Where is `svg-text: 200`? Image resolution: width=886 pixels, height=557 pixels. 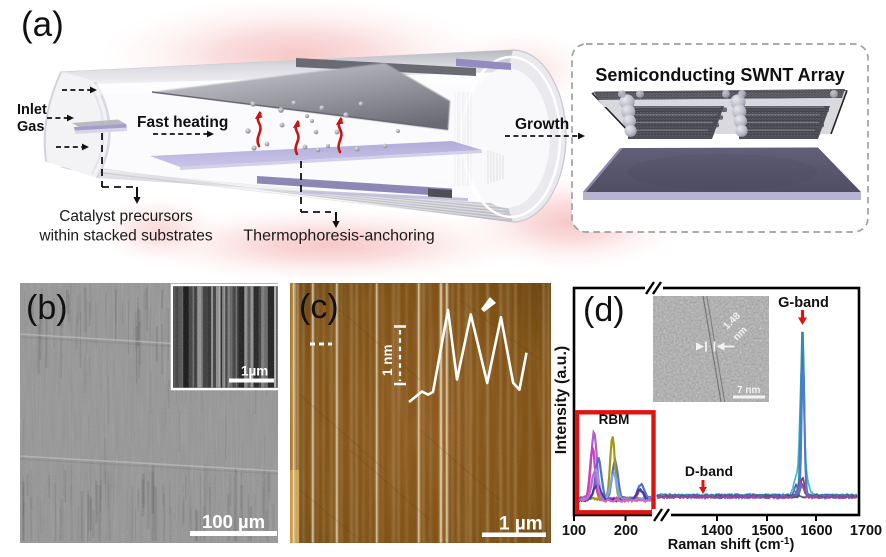 svg-text: 200 is located at coordinates (626, 531).